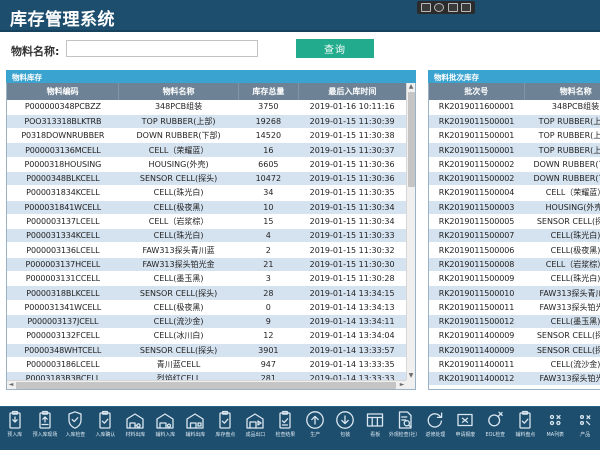 Image resolution: width=600 pixels, height=450 pixels. I want to click on toolbar-button-5: 材料出库, so click(135, 424).